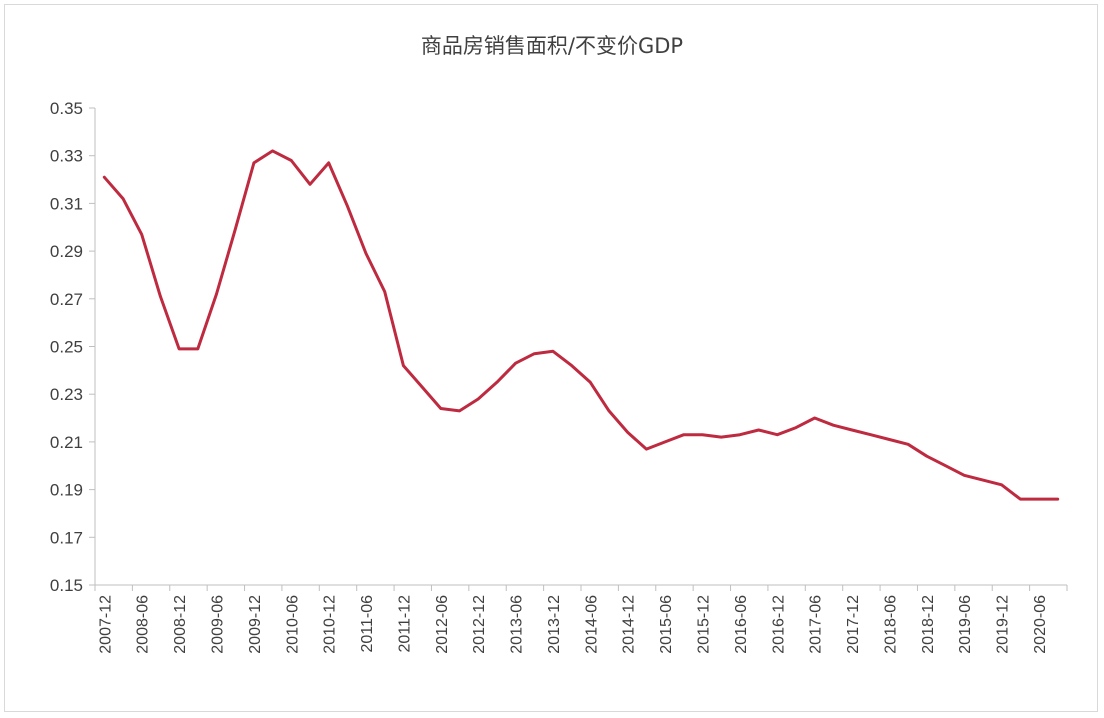 The image size is (1104, 718). I want to click on y-tick-label: 0.33, so click(66, 156).